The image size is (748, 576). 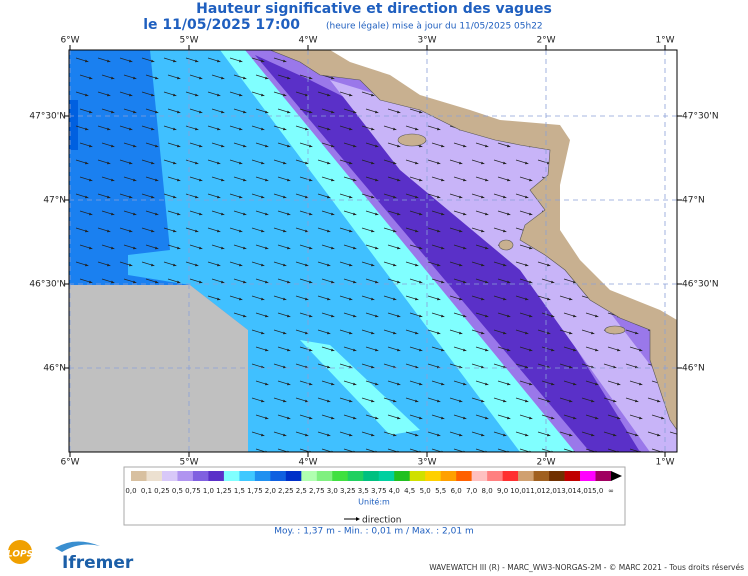 I want to click on legend-label: ∞, so click(x=611, y=491).